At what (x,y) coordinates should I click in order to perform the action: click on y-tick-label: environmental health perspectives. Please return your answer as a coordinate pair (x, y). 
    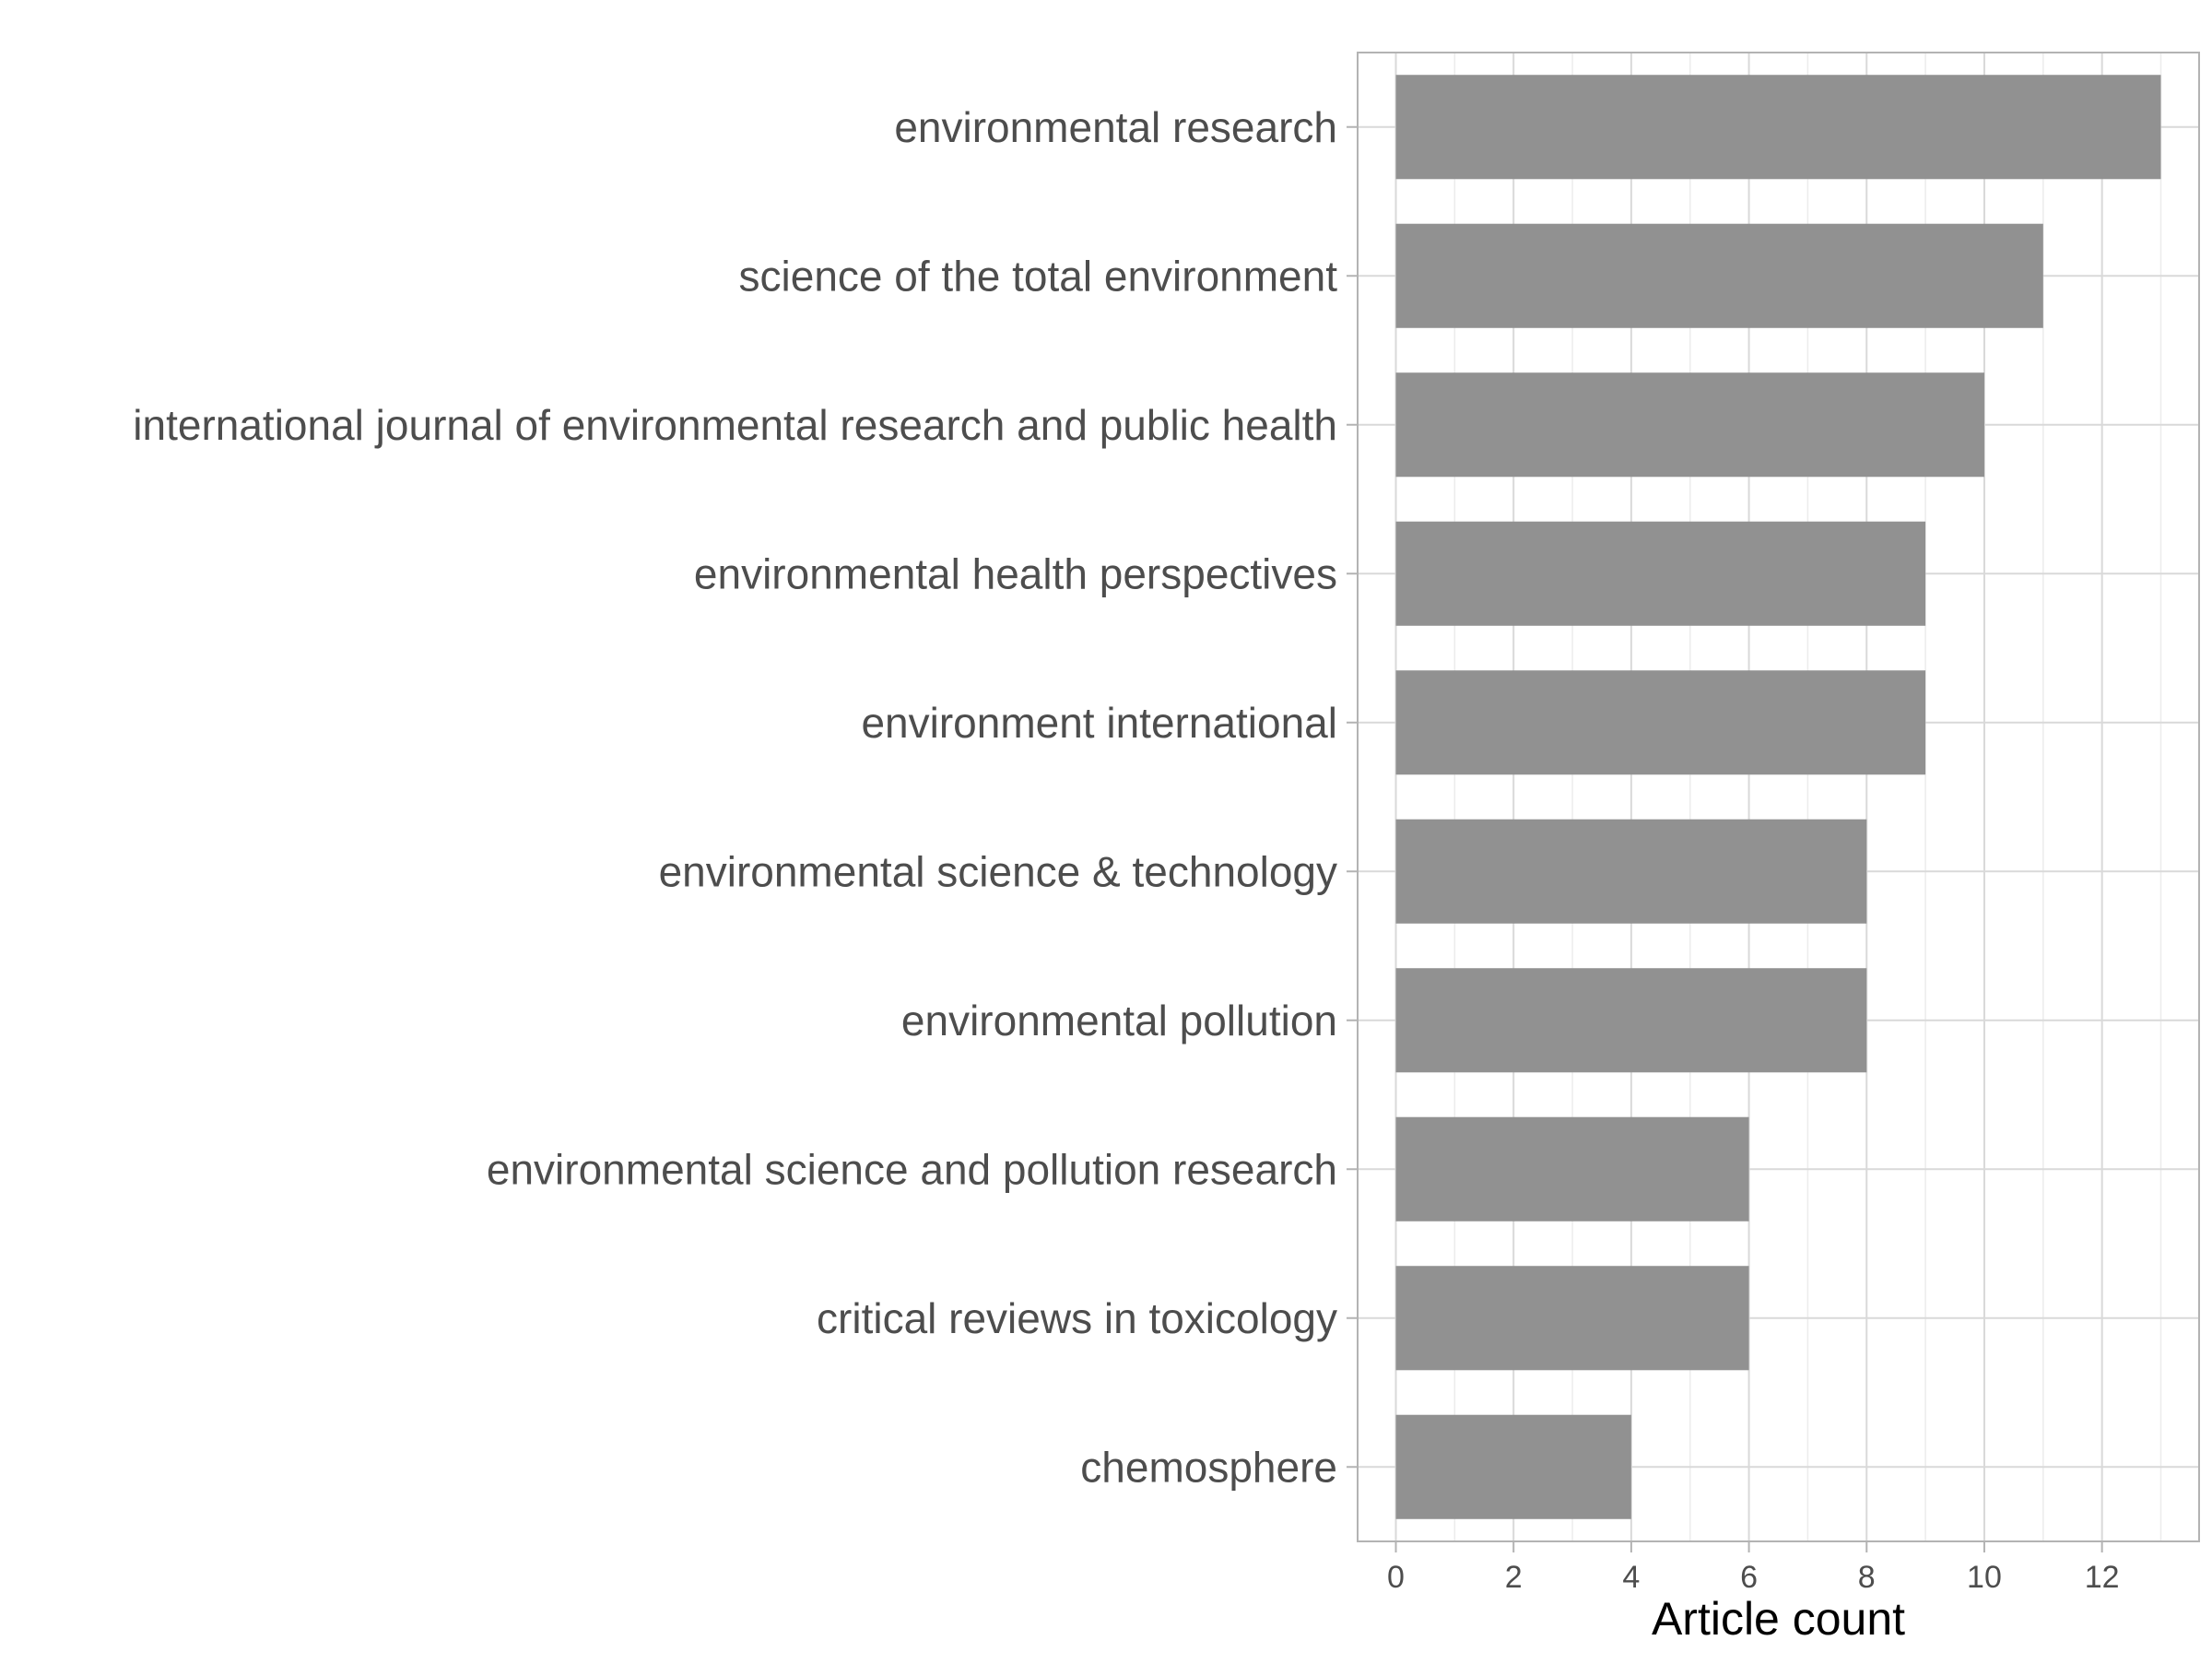
    Looking at the image, I should click on (1015, 573).